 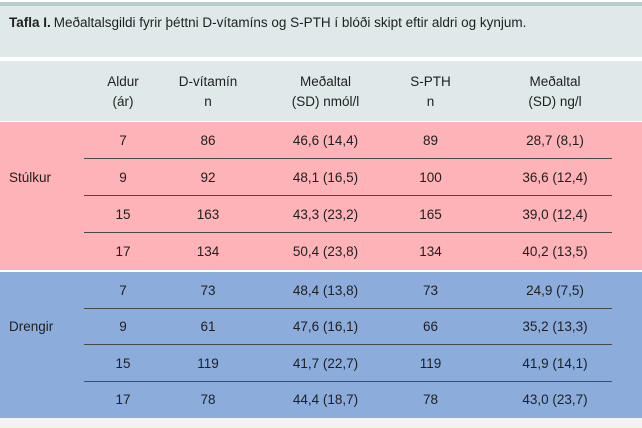 What do you see at coordinates (555, 251) in the screenshot?
I see `table-cell: 40,2 (13,5)` at bounding box center [555, 251].